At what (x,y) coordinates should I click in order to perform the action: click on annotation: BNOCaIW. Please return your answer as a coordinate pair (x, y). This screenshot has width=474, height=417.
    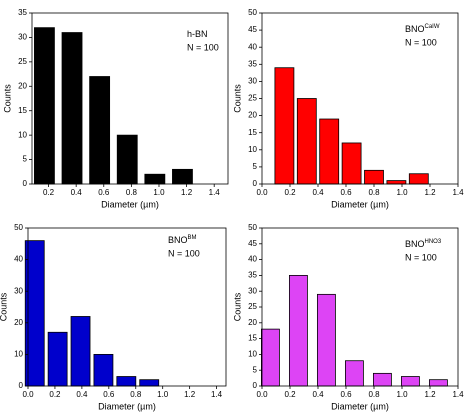
    Looking at the image, I should click on (422, 29).